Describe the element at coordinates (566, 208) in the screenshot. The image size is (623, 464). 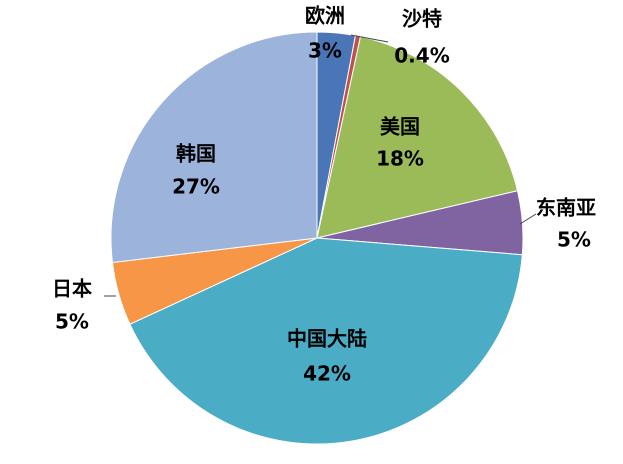
I see `slice-label: 东南亚` at that location.